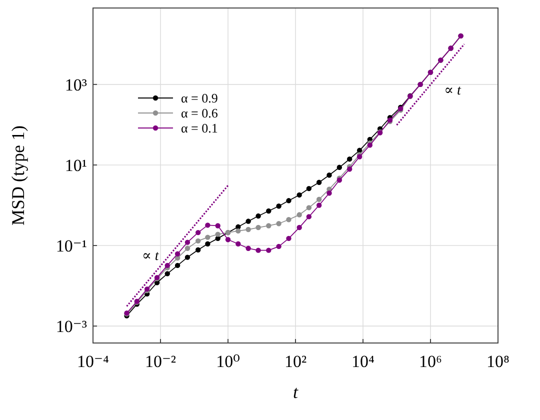  I want to click on legend-label: α = 0.1, so click(199, 128).